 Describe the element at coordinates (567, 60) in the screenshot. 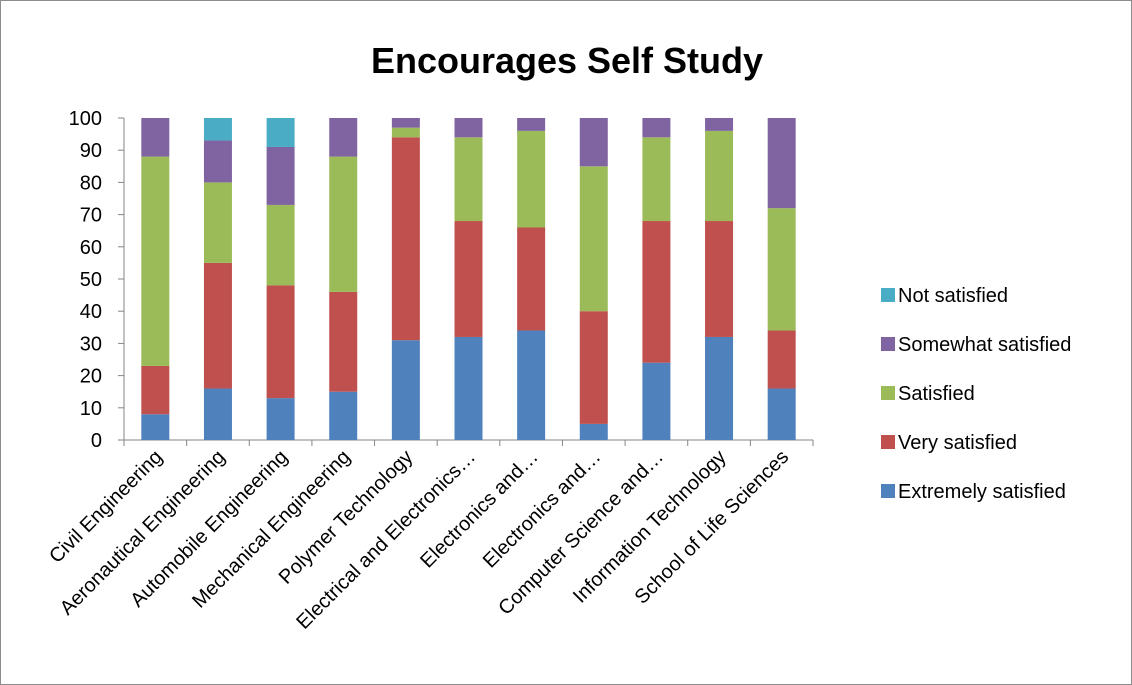

I see `chart-title: Encourages Self Study` at that location.